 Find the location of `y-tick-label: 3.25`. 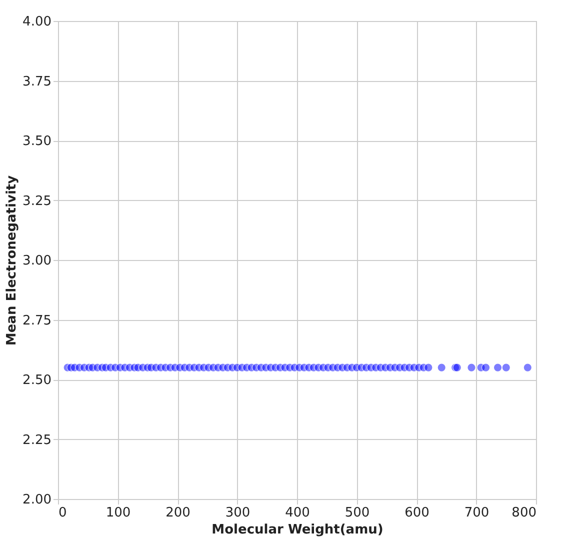

y-tick-label: 3.25 is located at coordinates (37, 201).